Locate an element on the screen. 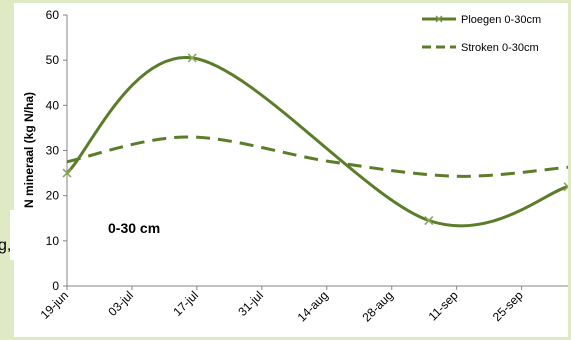  series-line-stroken is located at coordinates (317, 156).